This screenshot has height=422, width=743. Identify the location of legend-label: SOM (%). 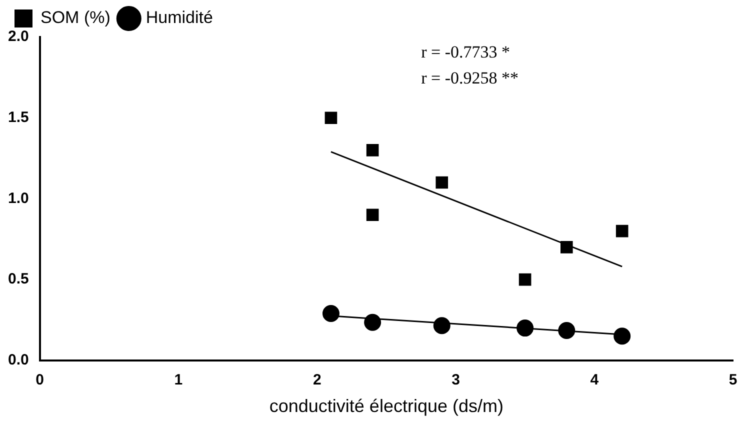
(75, 18).